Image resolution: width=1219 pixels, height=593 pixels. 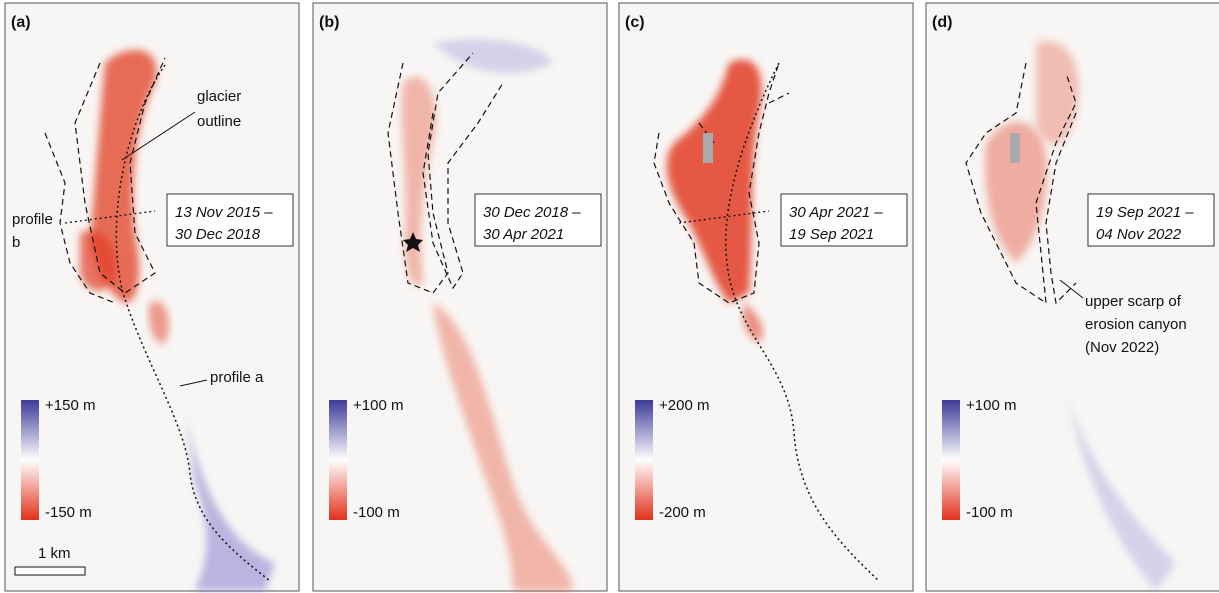 I want to click on annotation: erosion canyon, so click(x=1136, y=324).